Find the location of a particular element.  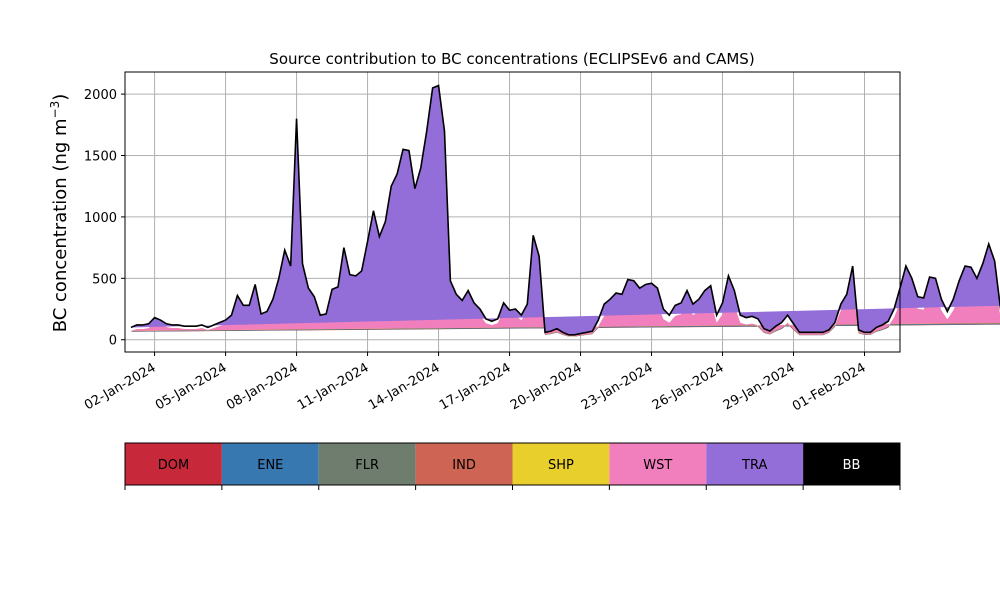

legend-swatch-bb is located at coordinates (851, 464).